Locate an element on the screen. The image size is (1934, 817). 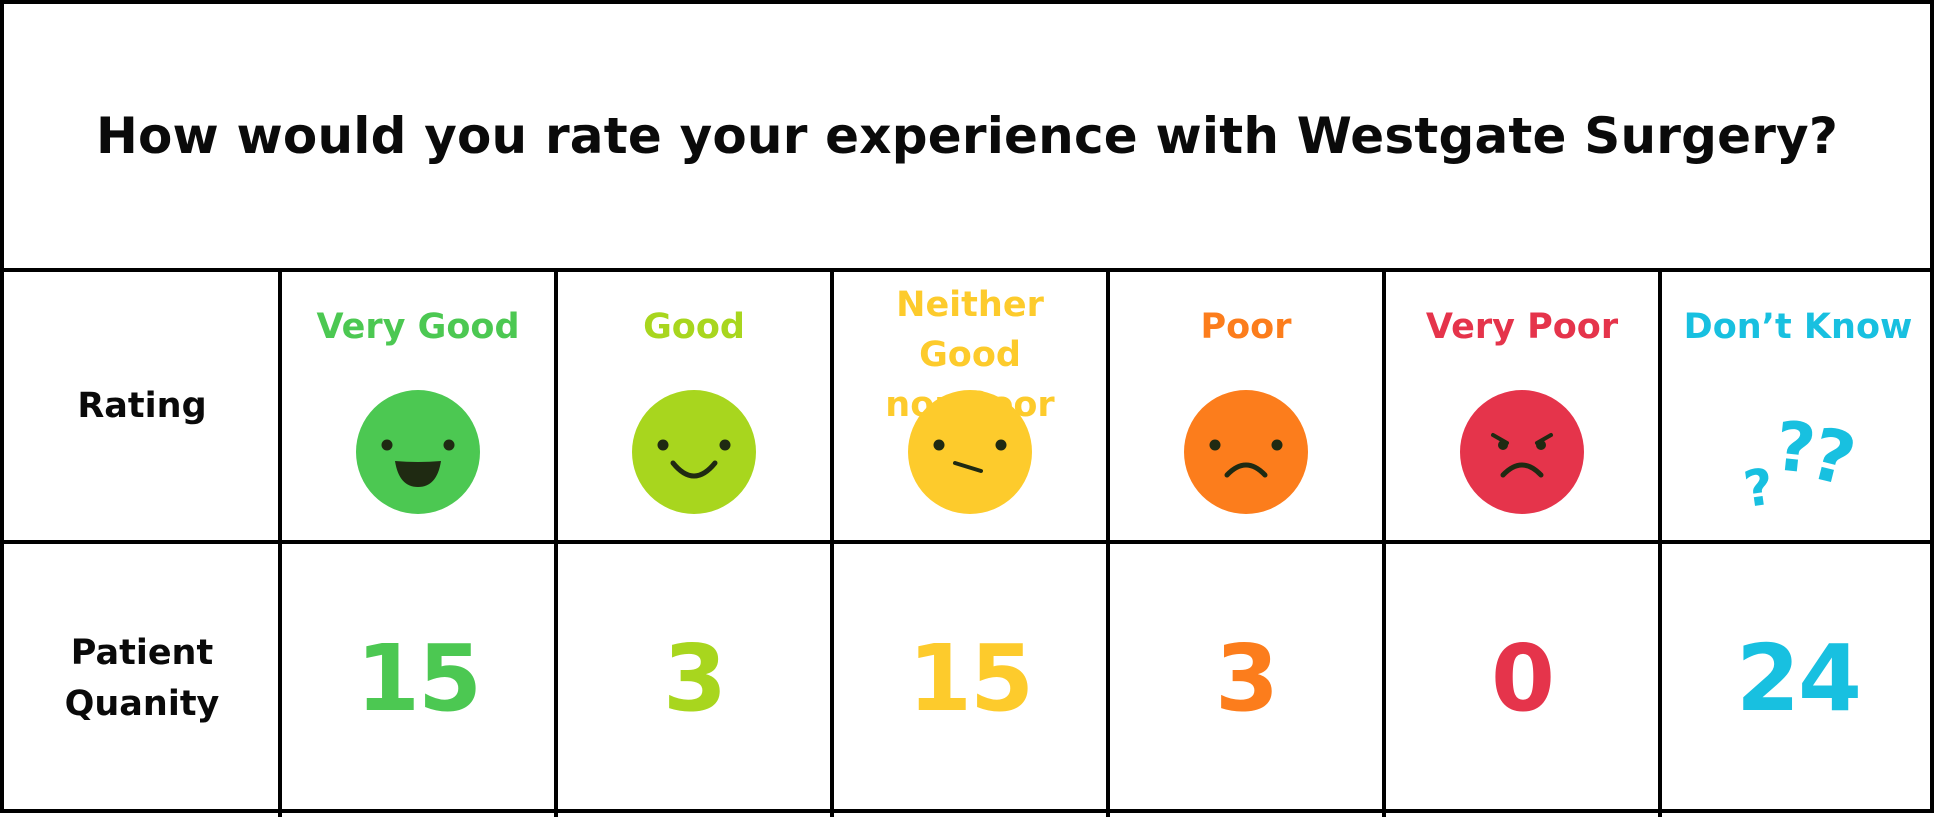
rating-cell: Good is located at coordinates (694, 406).